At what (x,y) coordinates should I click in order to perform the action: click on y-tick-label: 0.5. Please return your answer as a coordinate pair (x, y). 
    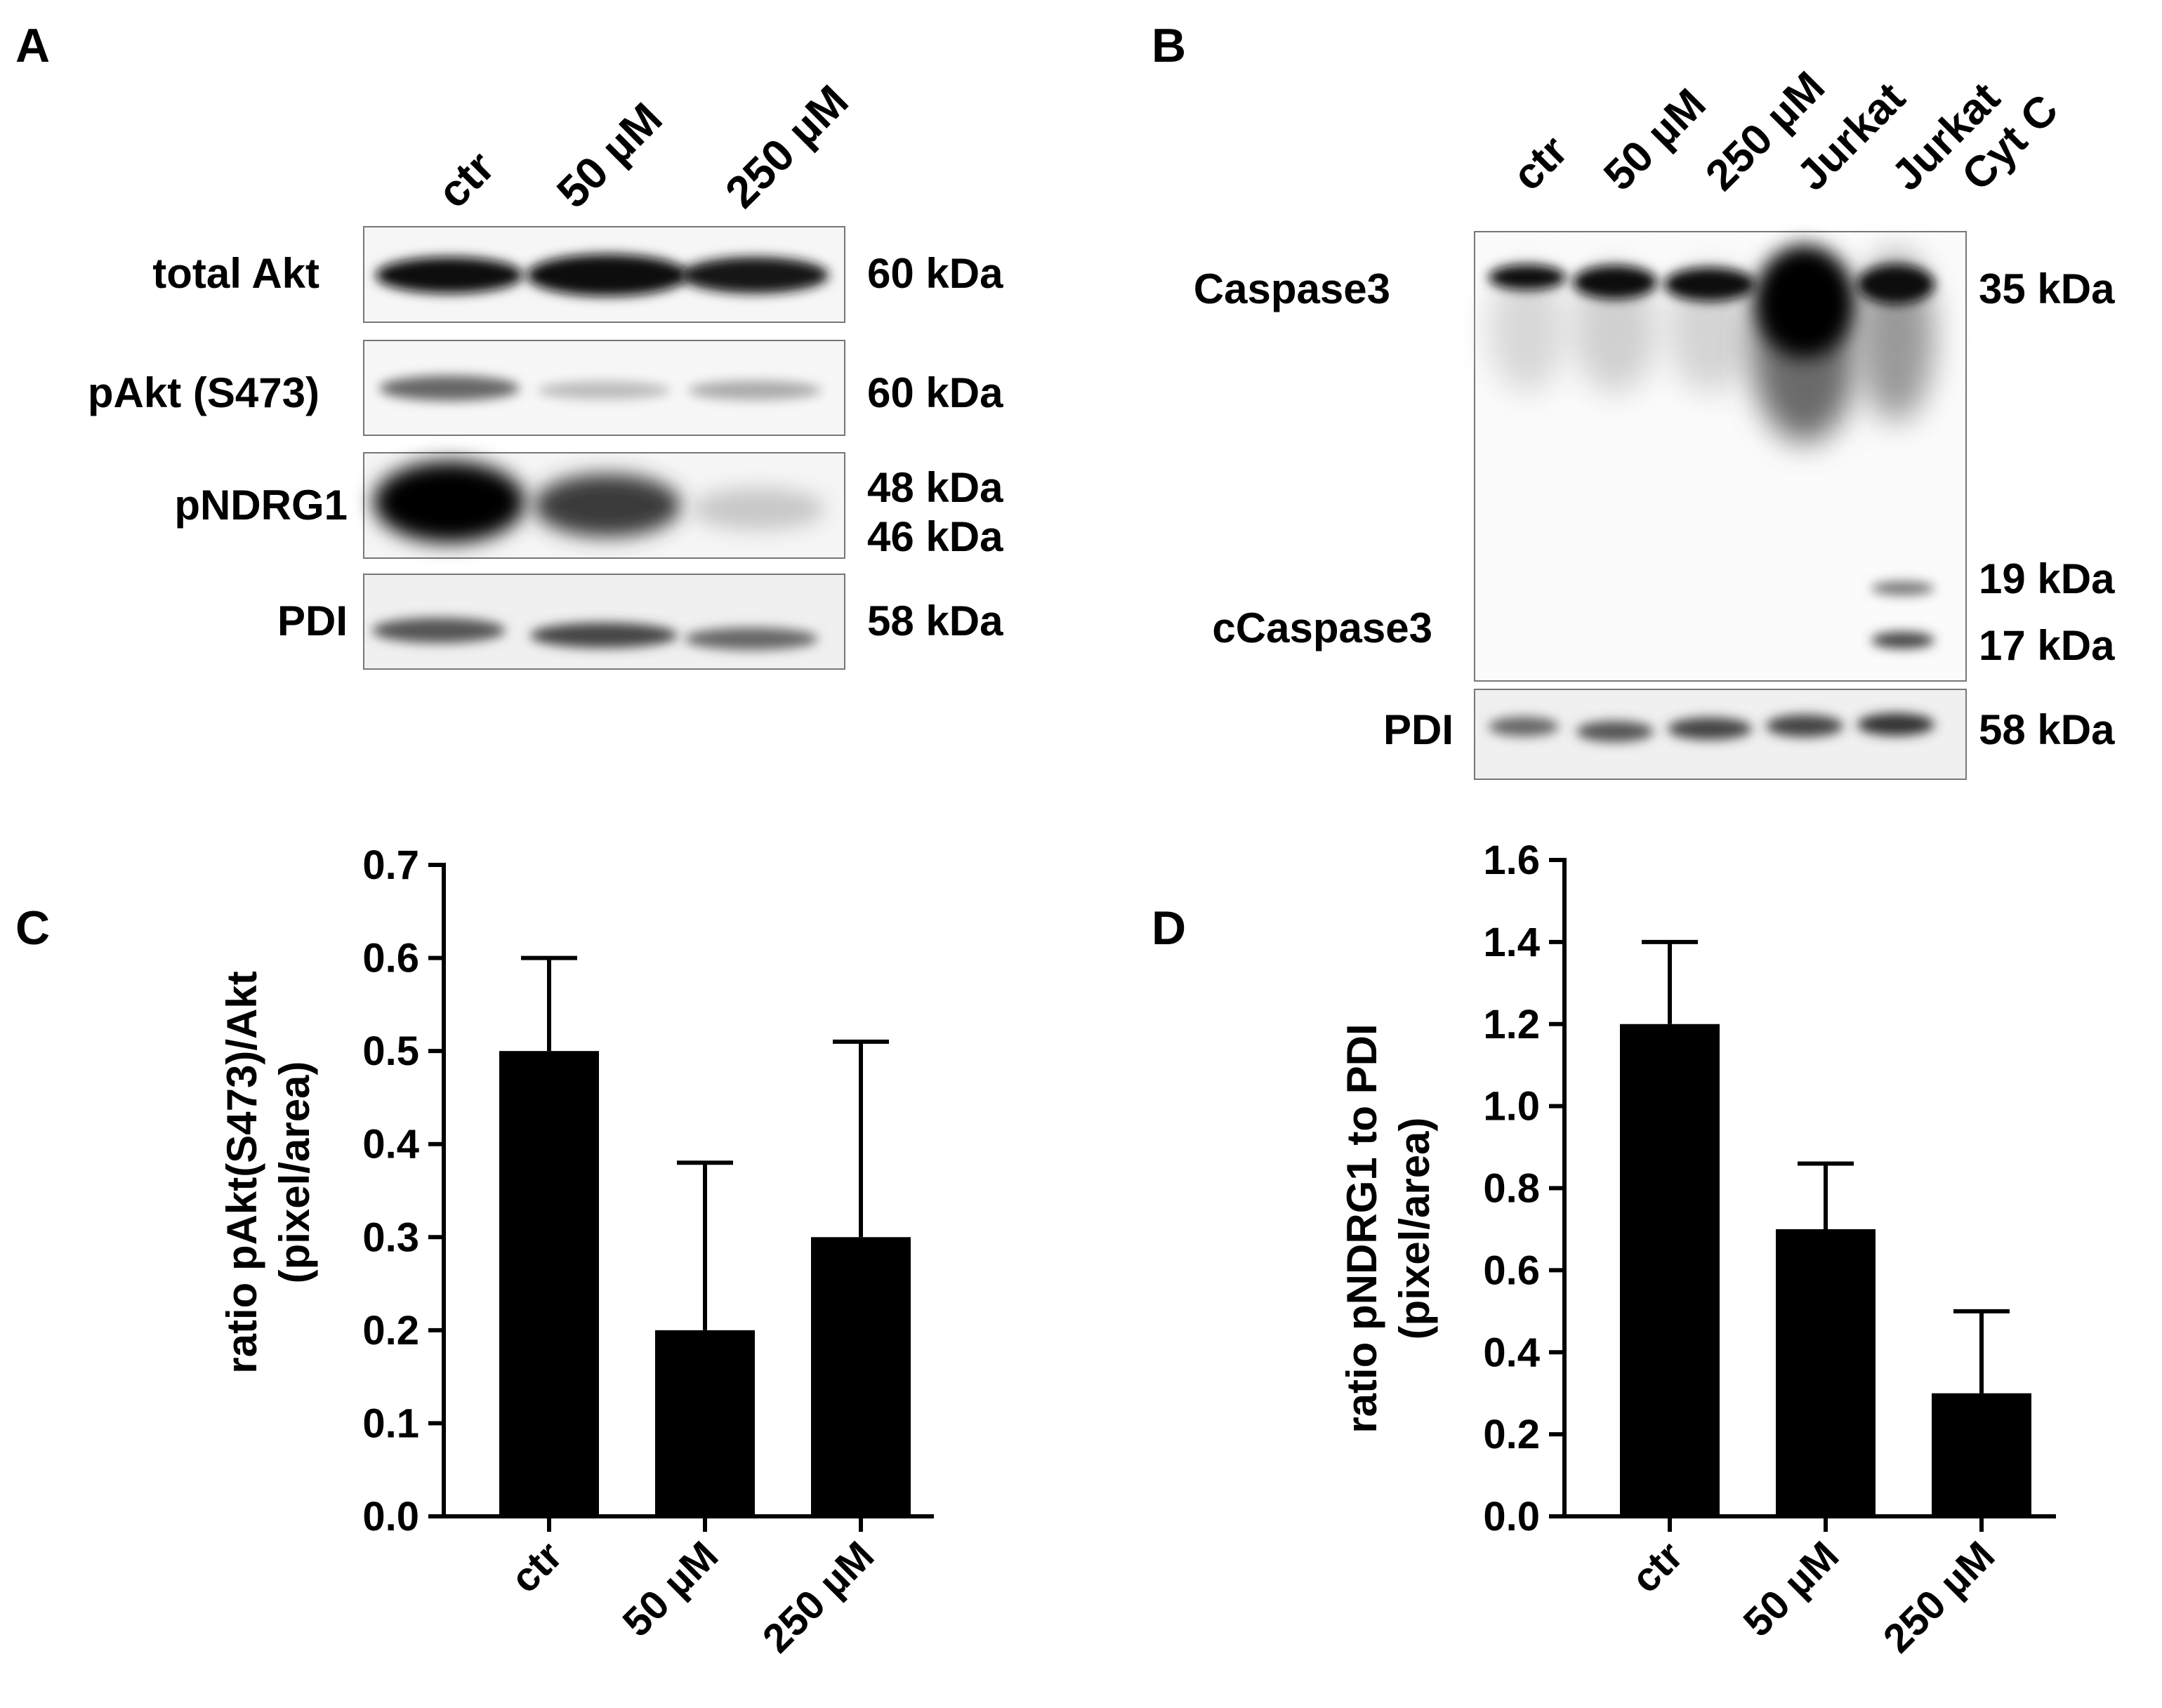
    Looking at the image, I should click on (390, 1051).